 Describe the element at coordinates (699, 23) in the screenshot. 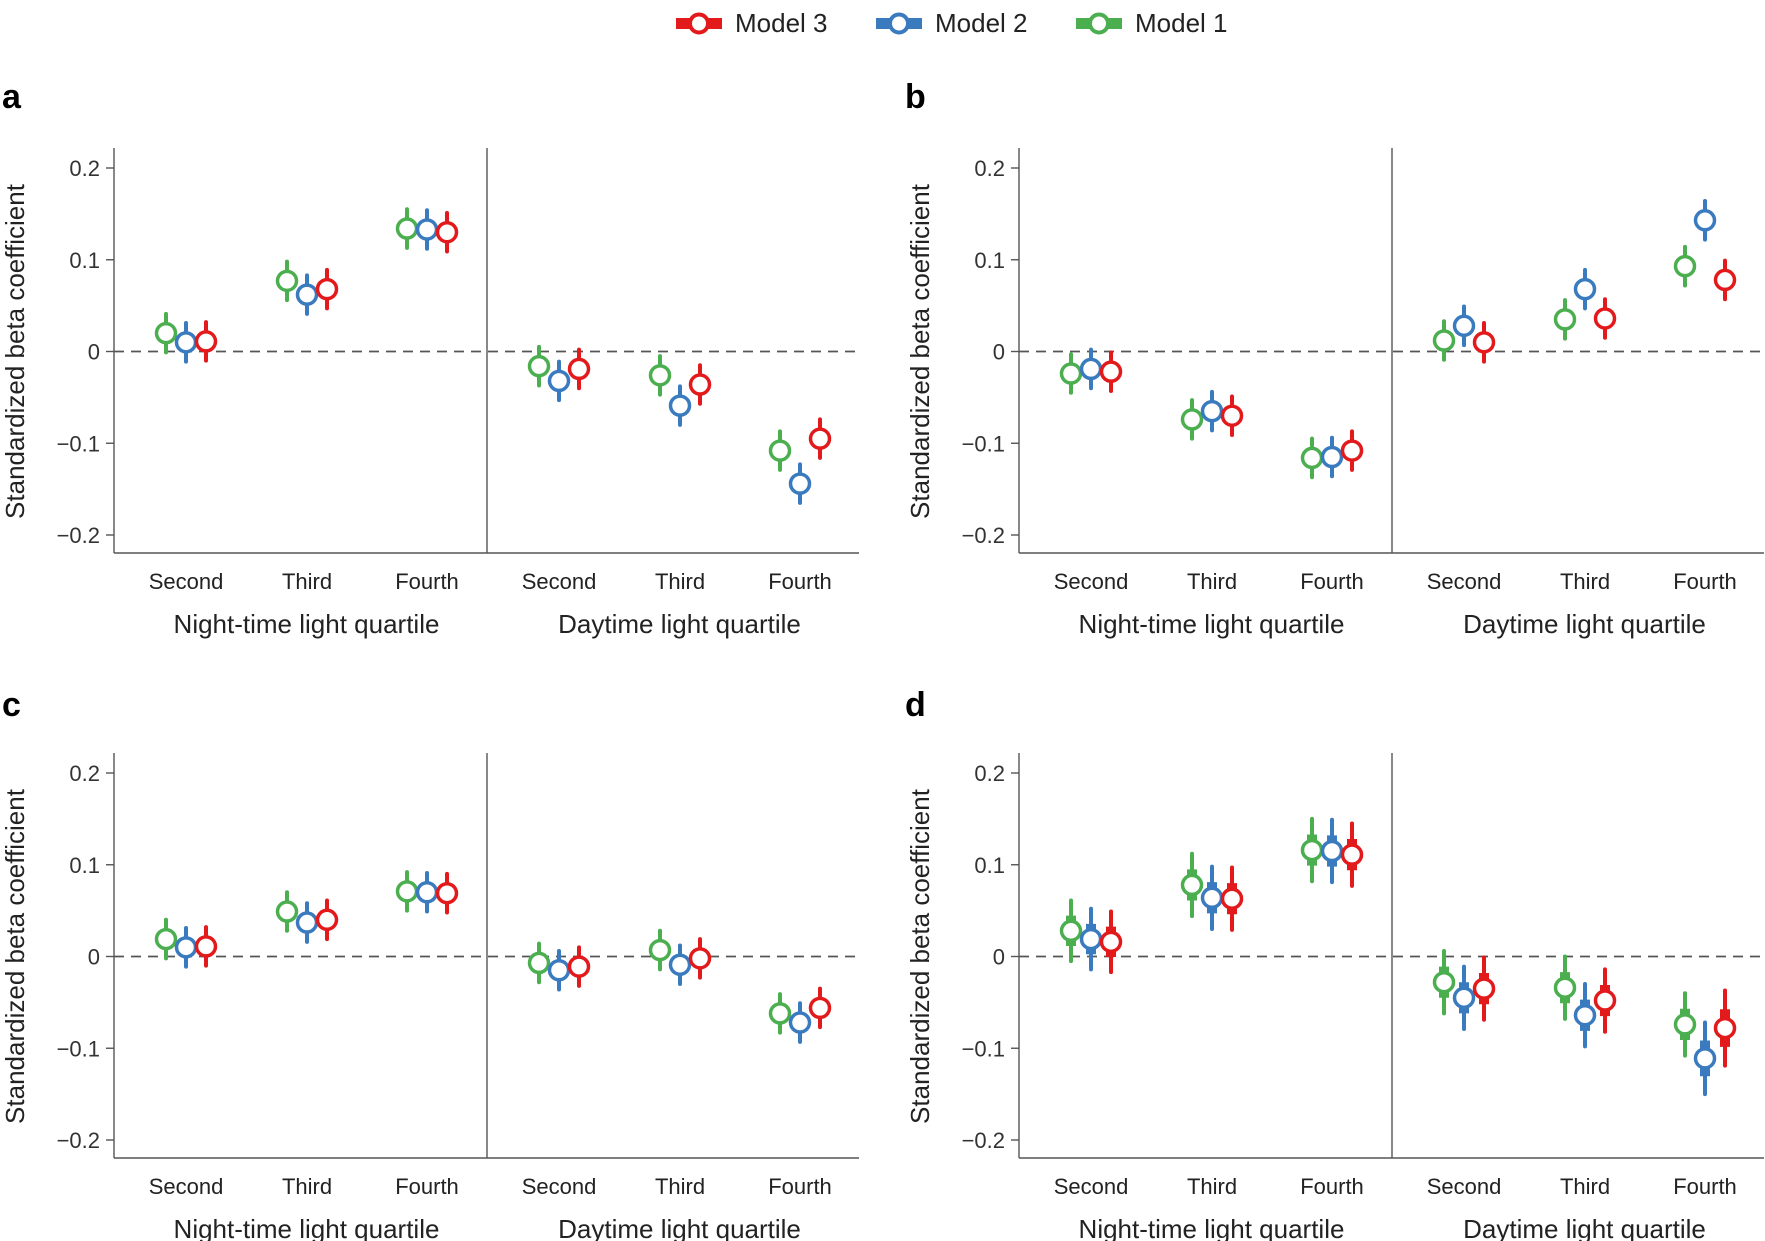

I see `legend-marker-model3` at that location.